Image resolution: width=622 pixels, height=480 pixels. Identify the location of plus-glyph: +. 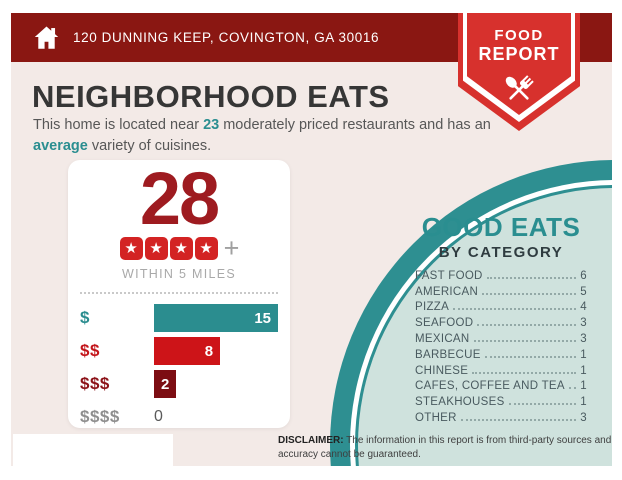
(231, 248).